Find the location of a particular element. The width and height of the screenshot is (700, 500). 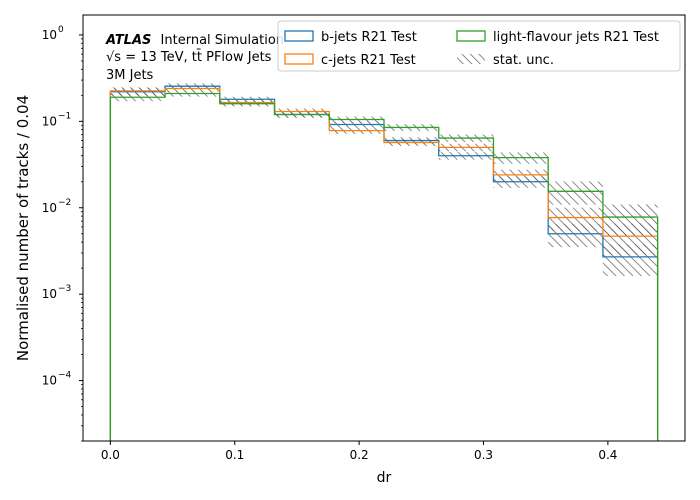

atlas-label-line: ATLAS Internal Simulation is located at coordinates (194, 40).